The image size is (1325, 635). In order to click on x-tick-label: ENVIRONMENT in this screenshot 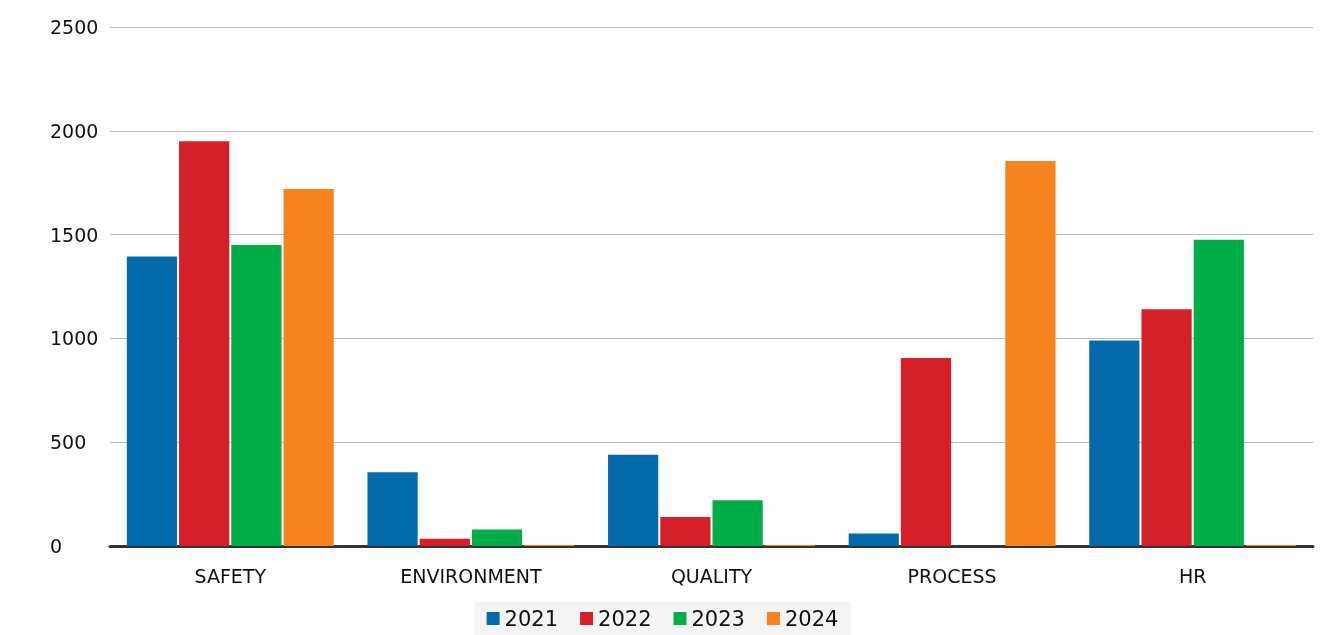, I will do `click(471, 575)`.